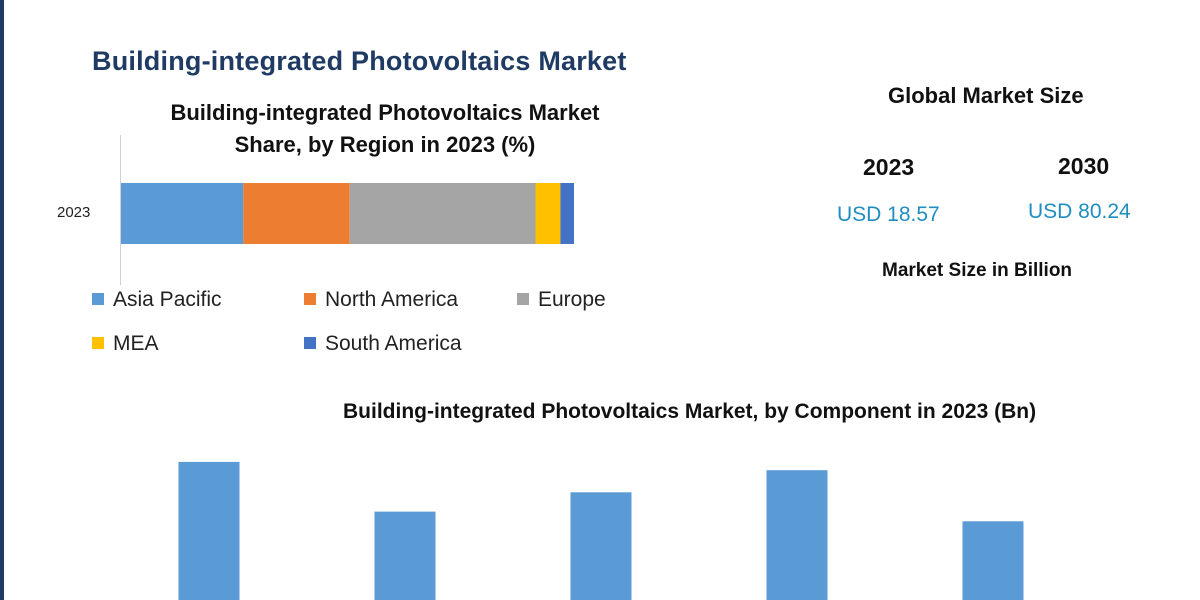 This screenshot has height=600, width=1200. What do you see at coordinates (385, 112) in the screenshot?
I see `region-chart-title-line1: Building-integrated Photovoltaics Market` at bounding box center [385, 112].